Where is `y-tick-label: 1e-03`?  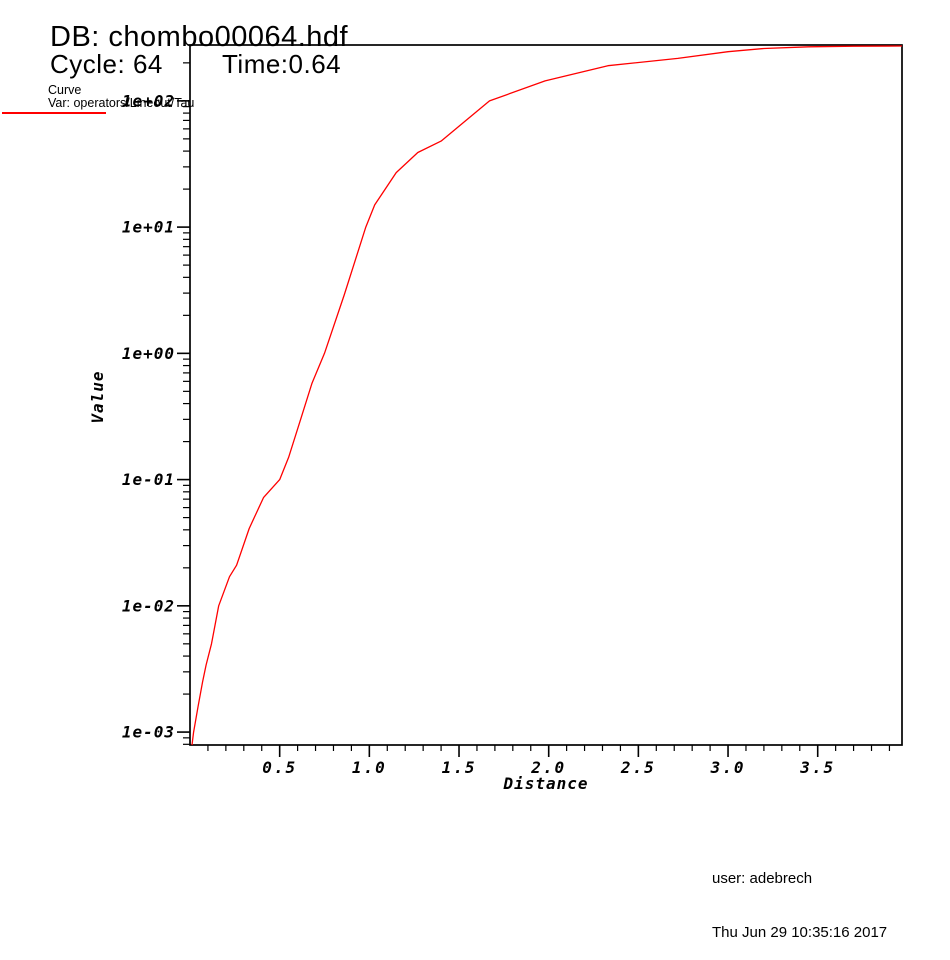 y-tick-label: 1e-03 is located at coordinates (148, 732).